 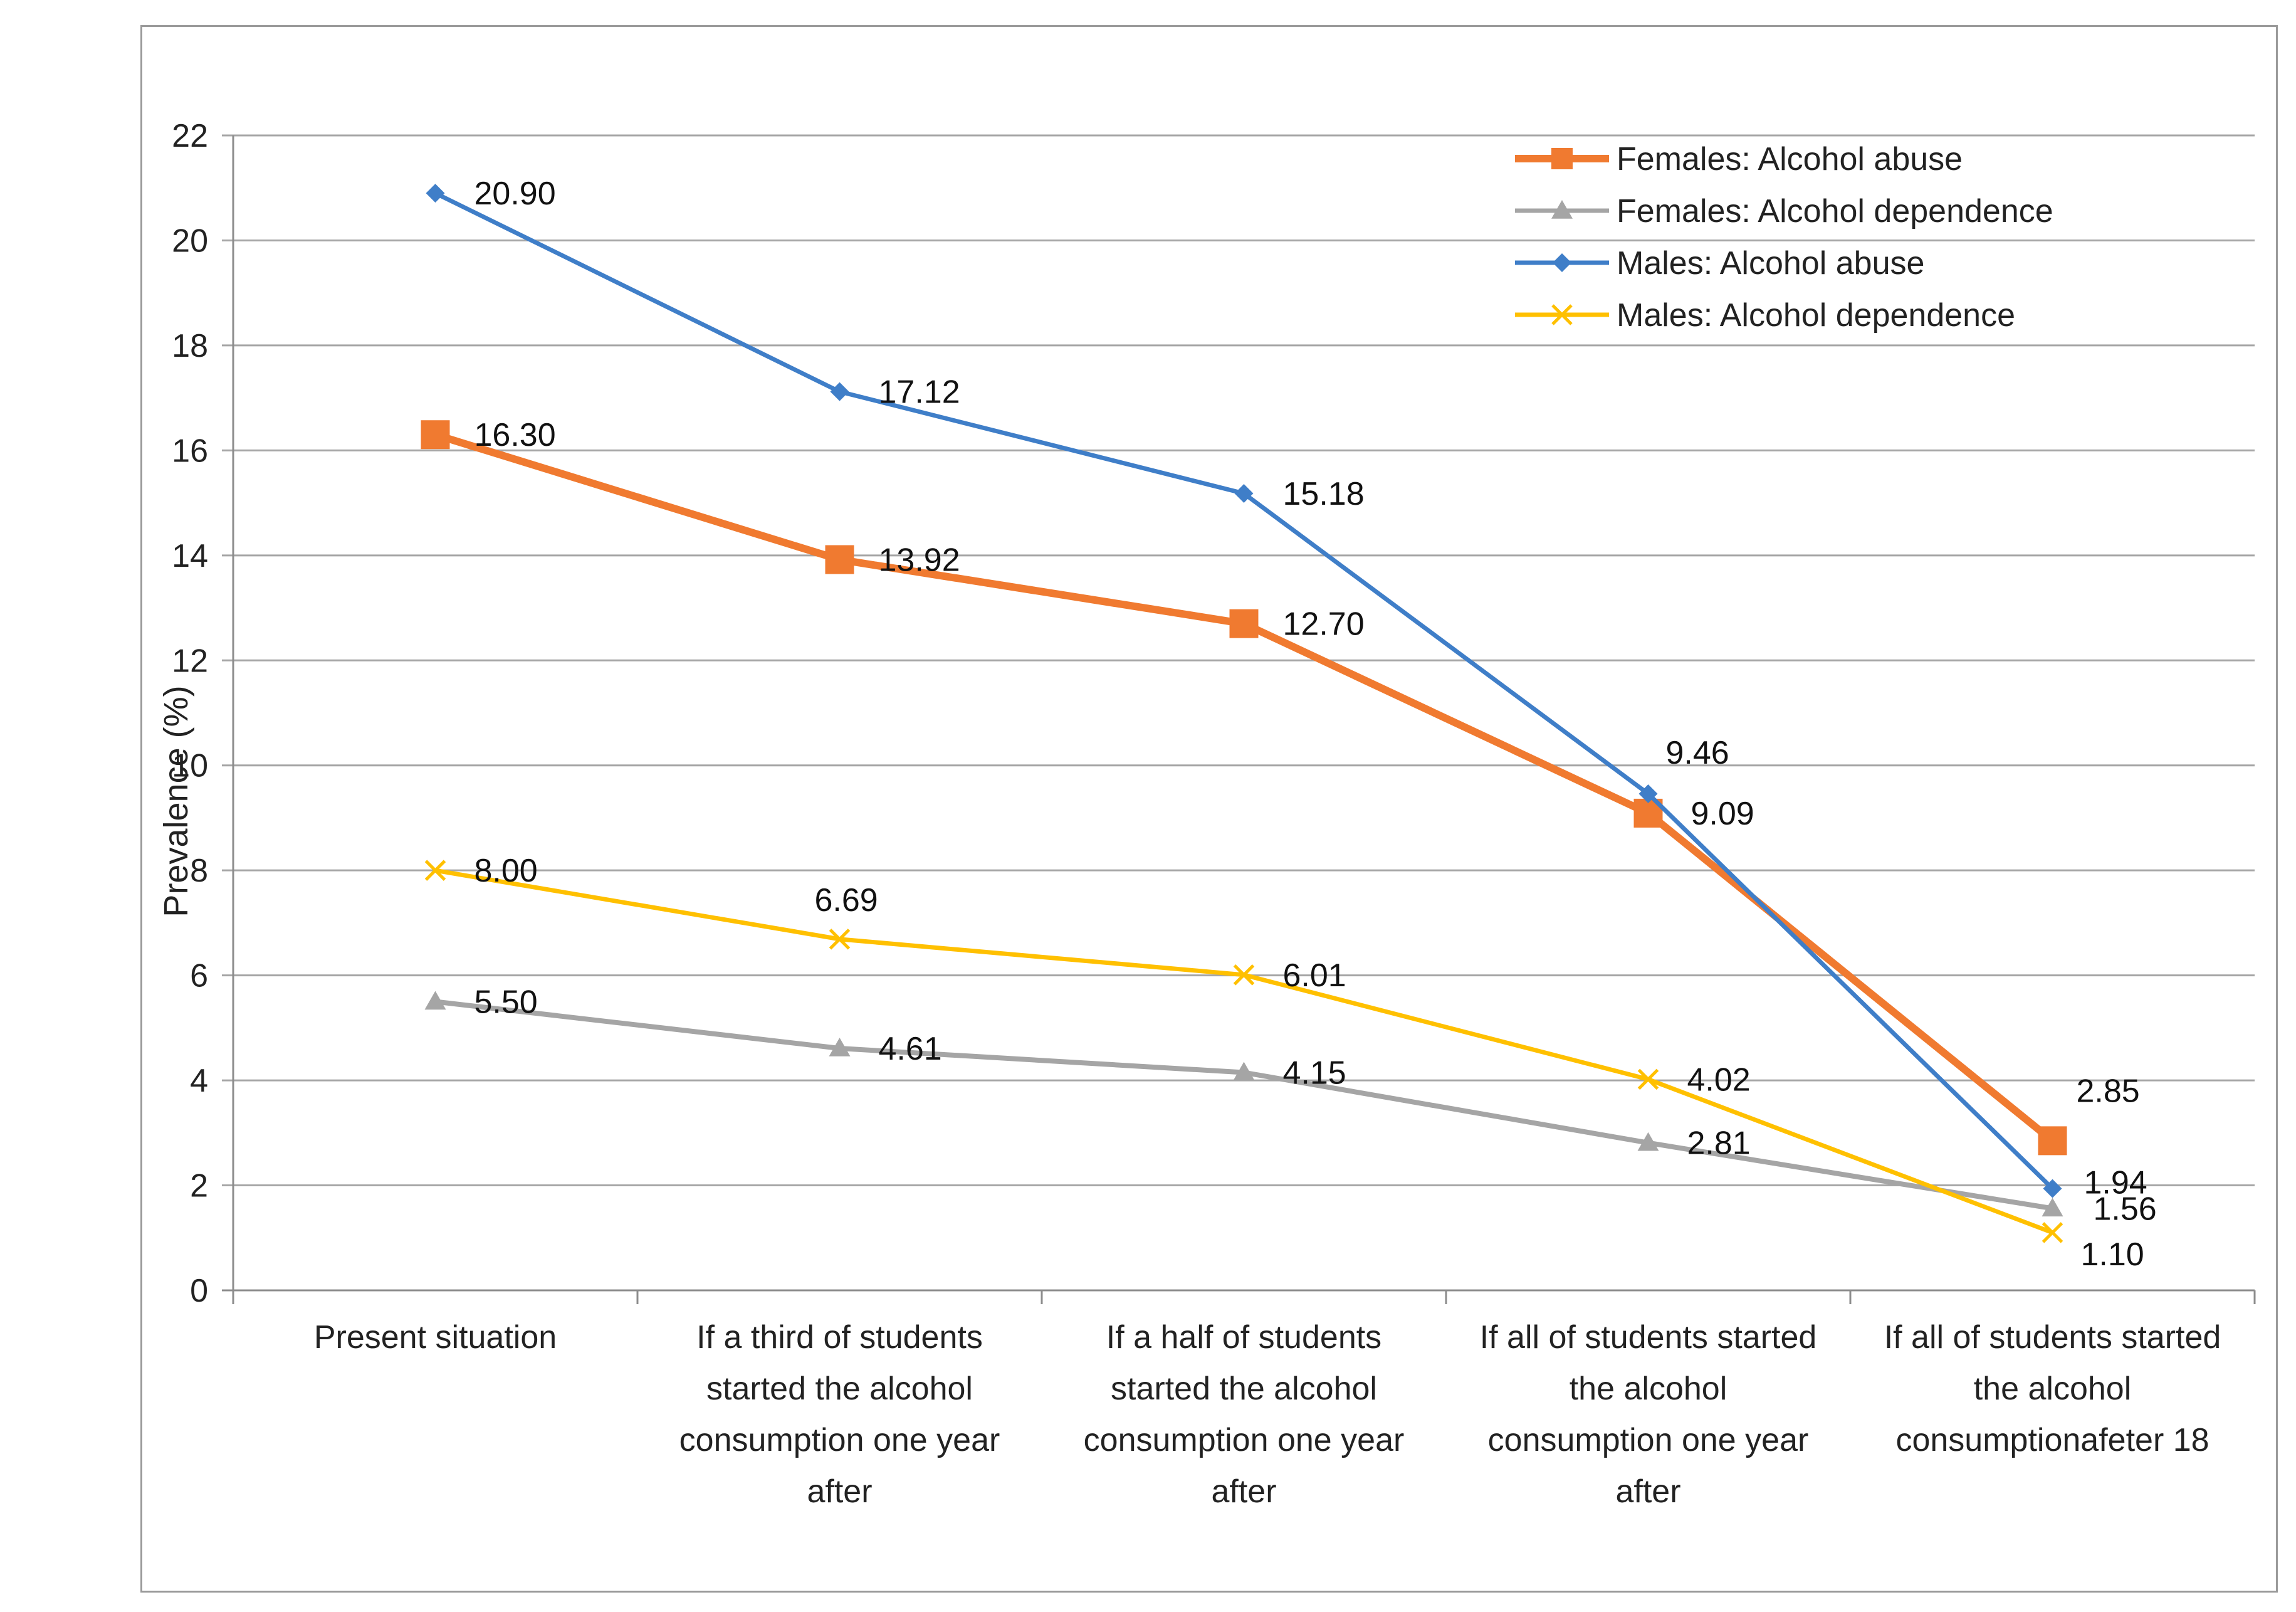 What do you see at coordinates (506, 1002) in the screenshot?
I see `data-label: 5.50` at bounding box center [506, 1002].